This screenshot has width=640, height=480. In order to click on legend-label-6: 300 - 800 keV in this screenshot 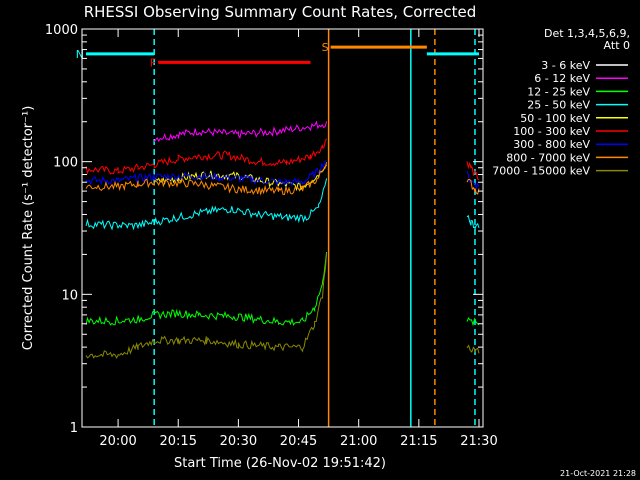, I will do `click(551, 144)`.